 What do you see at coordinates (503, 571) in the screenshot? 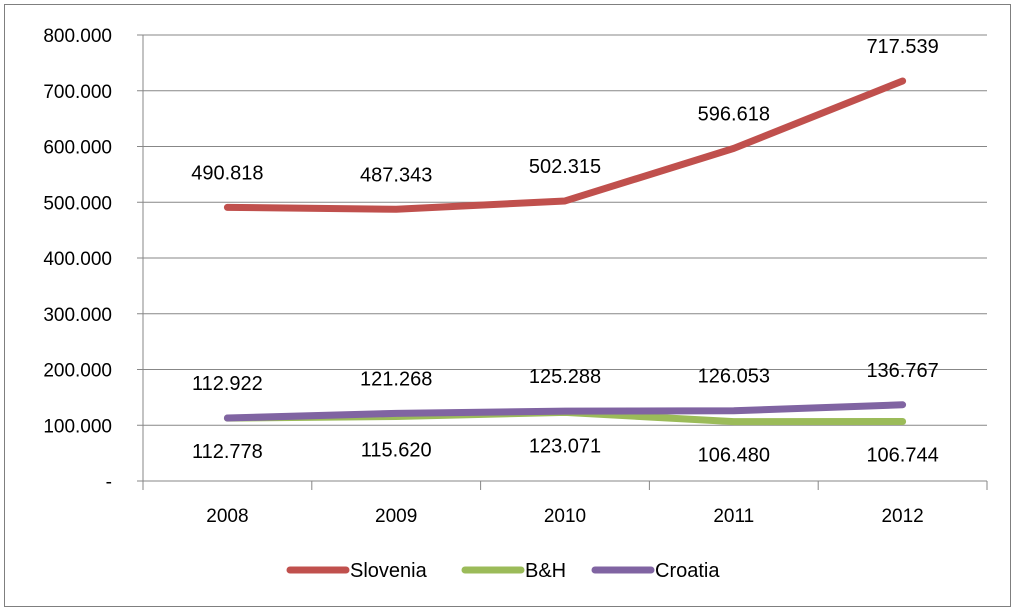
I see `legend: Slovenia B&H Croatia` at bounding box center [503, 571].